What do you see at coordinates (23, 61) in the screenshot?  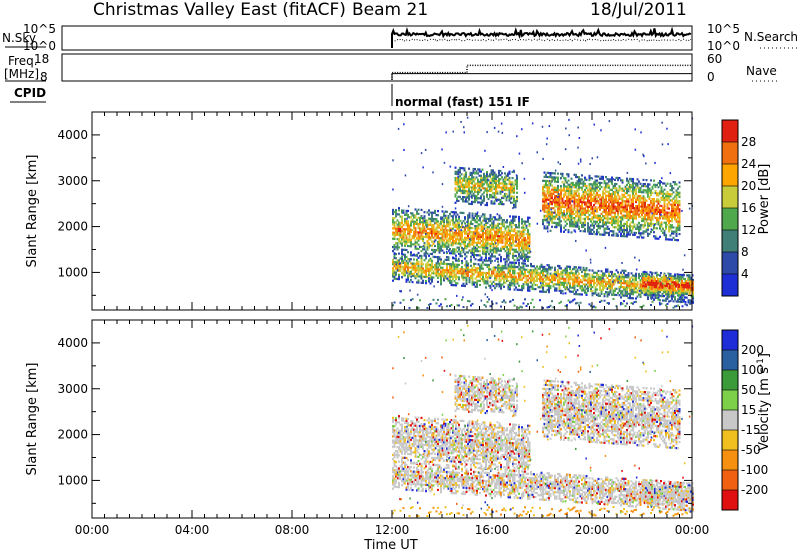 I see `freq-left-label: Freq.` at bounding box center [23, 61].